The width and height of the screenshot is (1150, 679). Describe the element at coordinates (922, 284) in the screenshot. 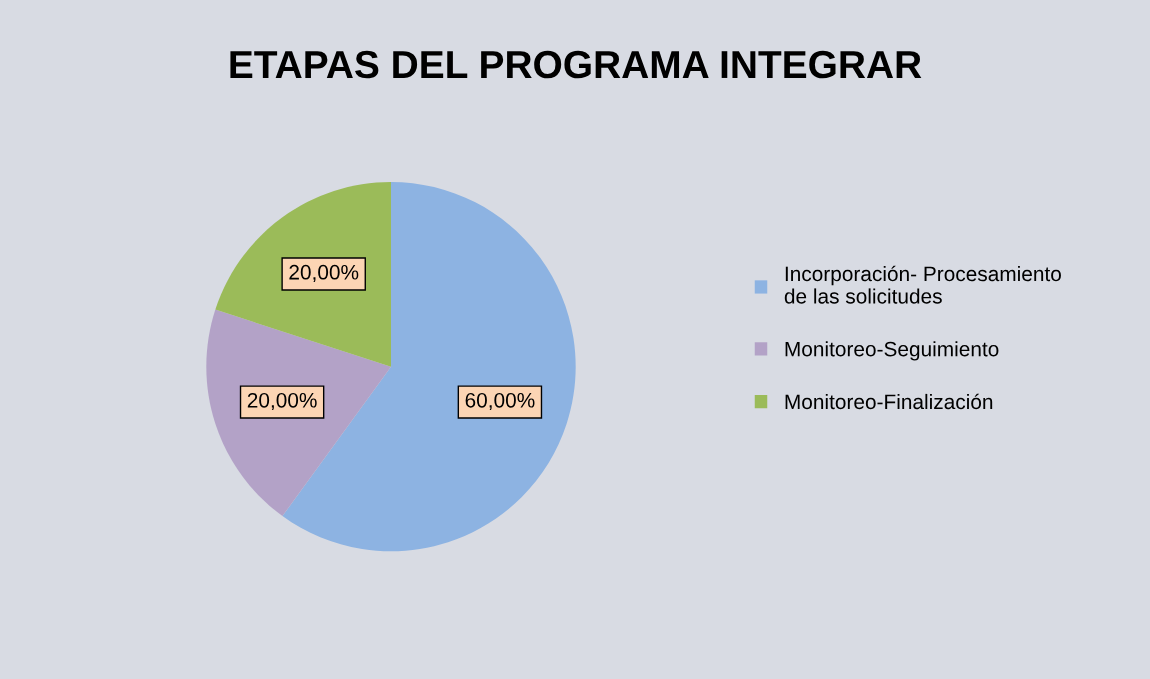

I see `legend-label: Incorporación- Procesamiento de las solicitudes` at that location.